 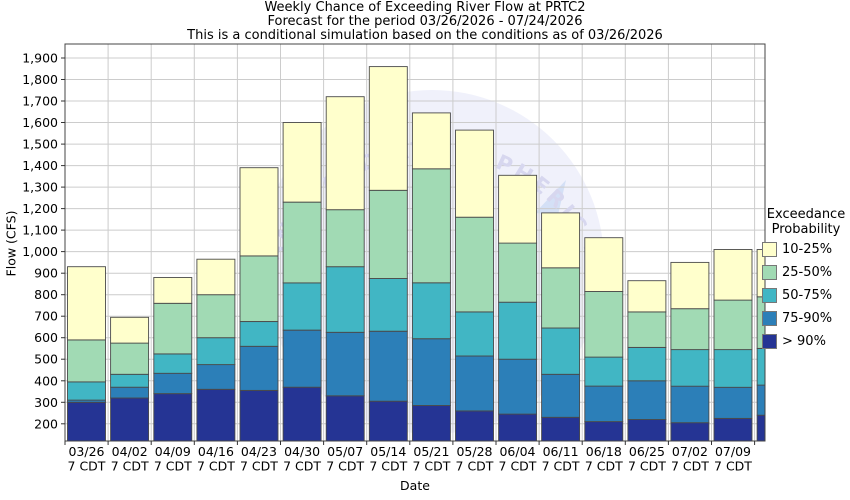 I want to click on x-tick-date: 06/18, so click(x=604, y=451).